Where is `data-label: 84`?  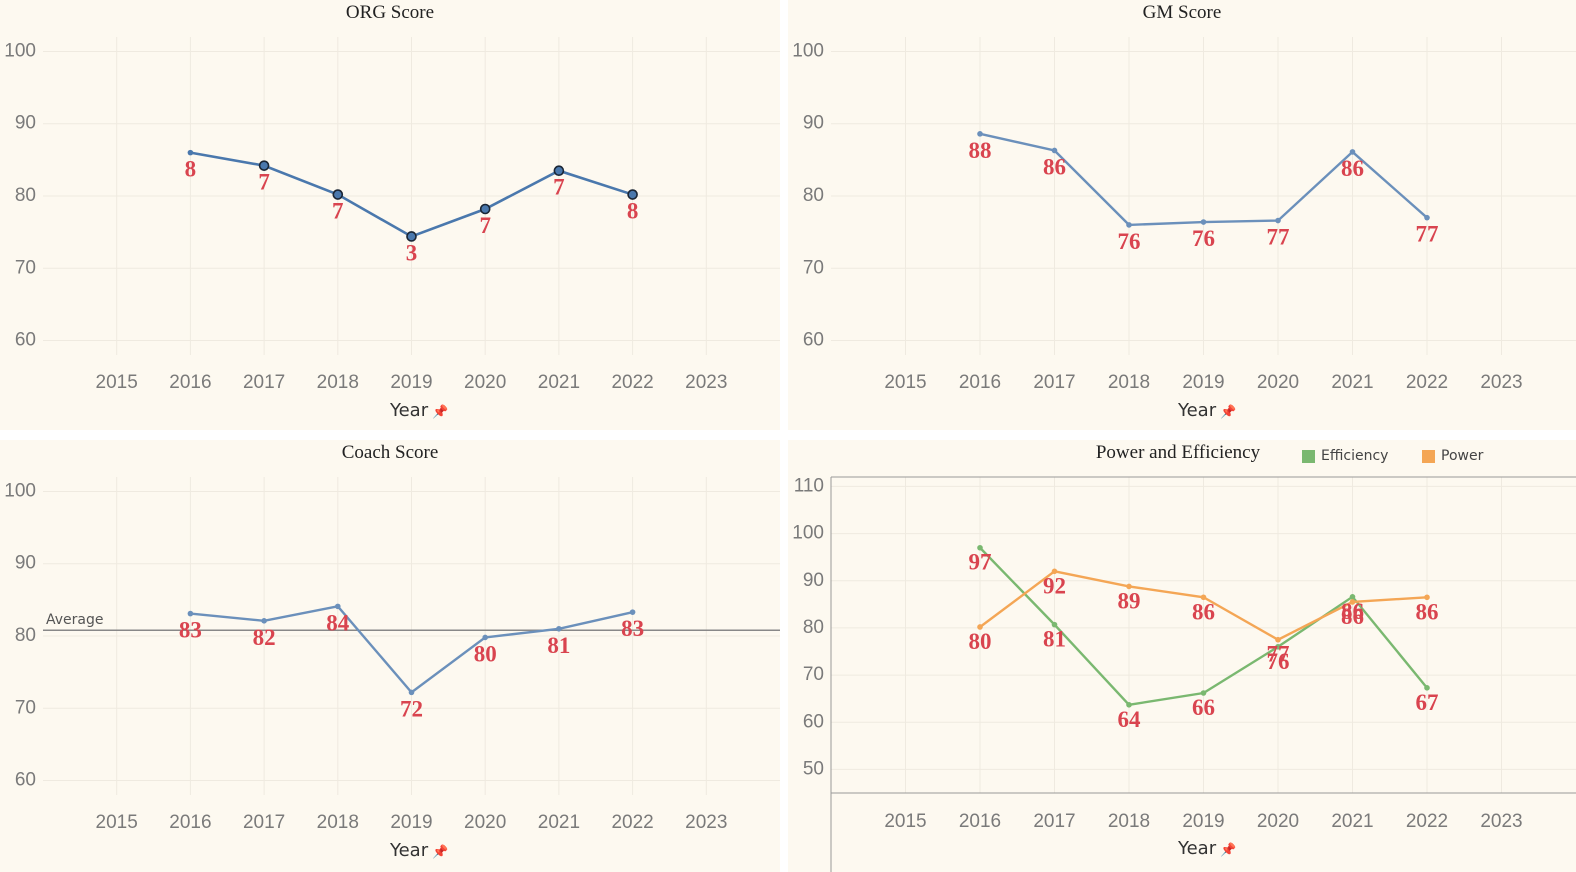 data-label: 84 is located at coordinates (338, 622).